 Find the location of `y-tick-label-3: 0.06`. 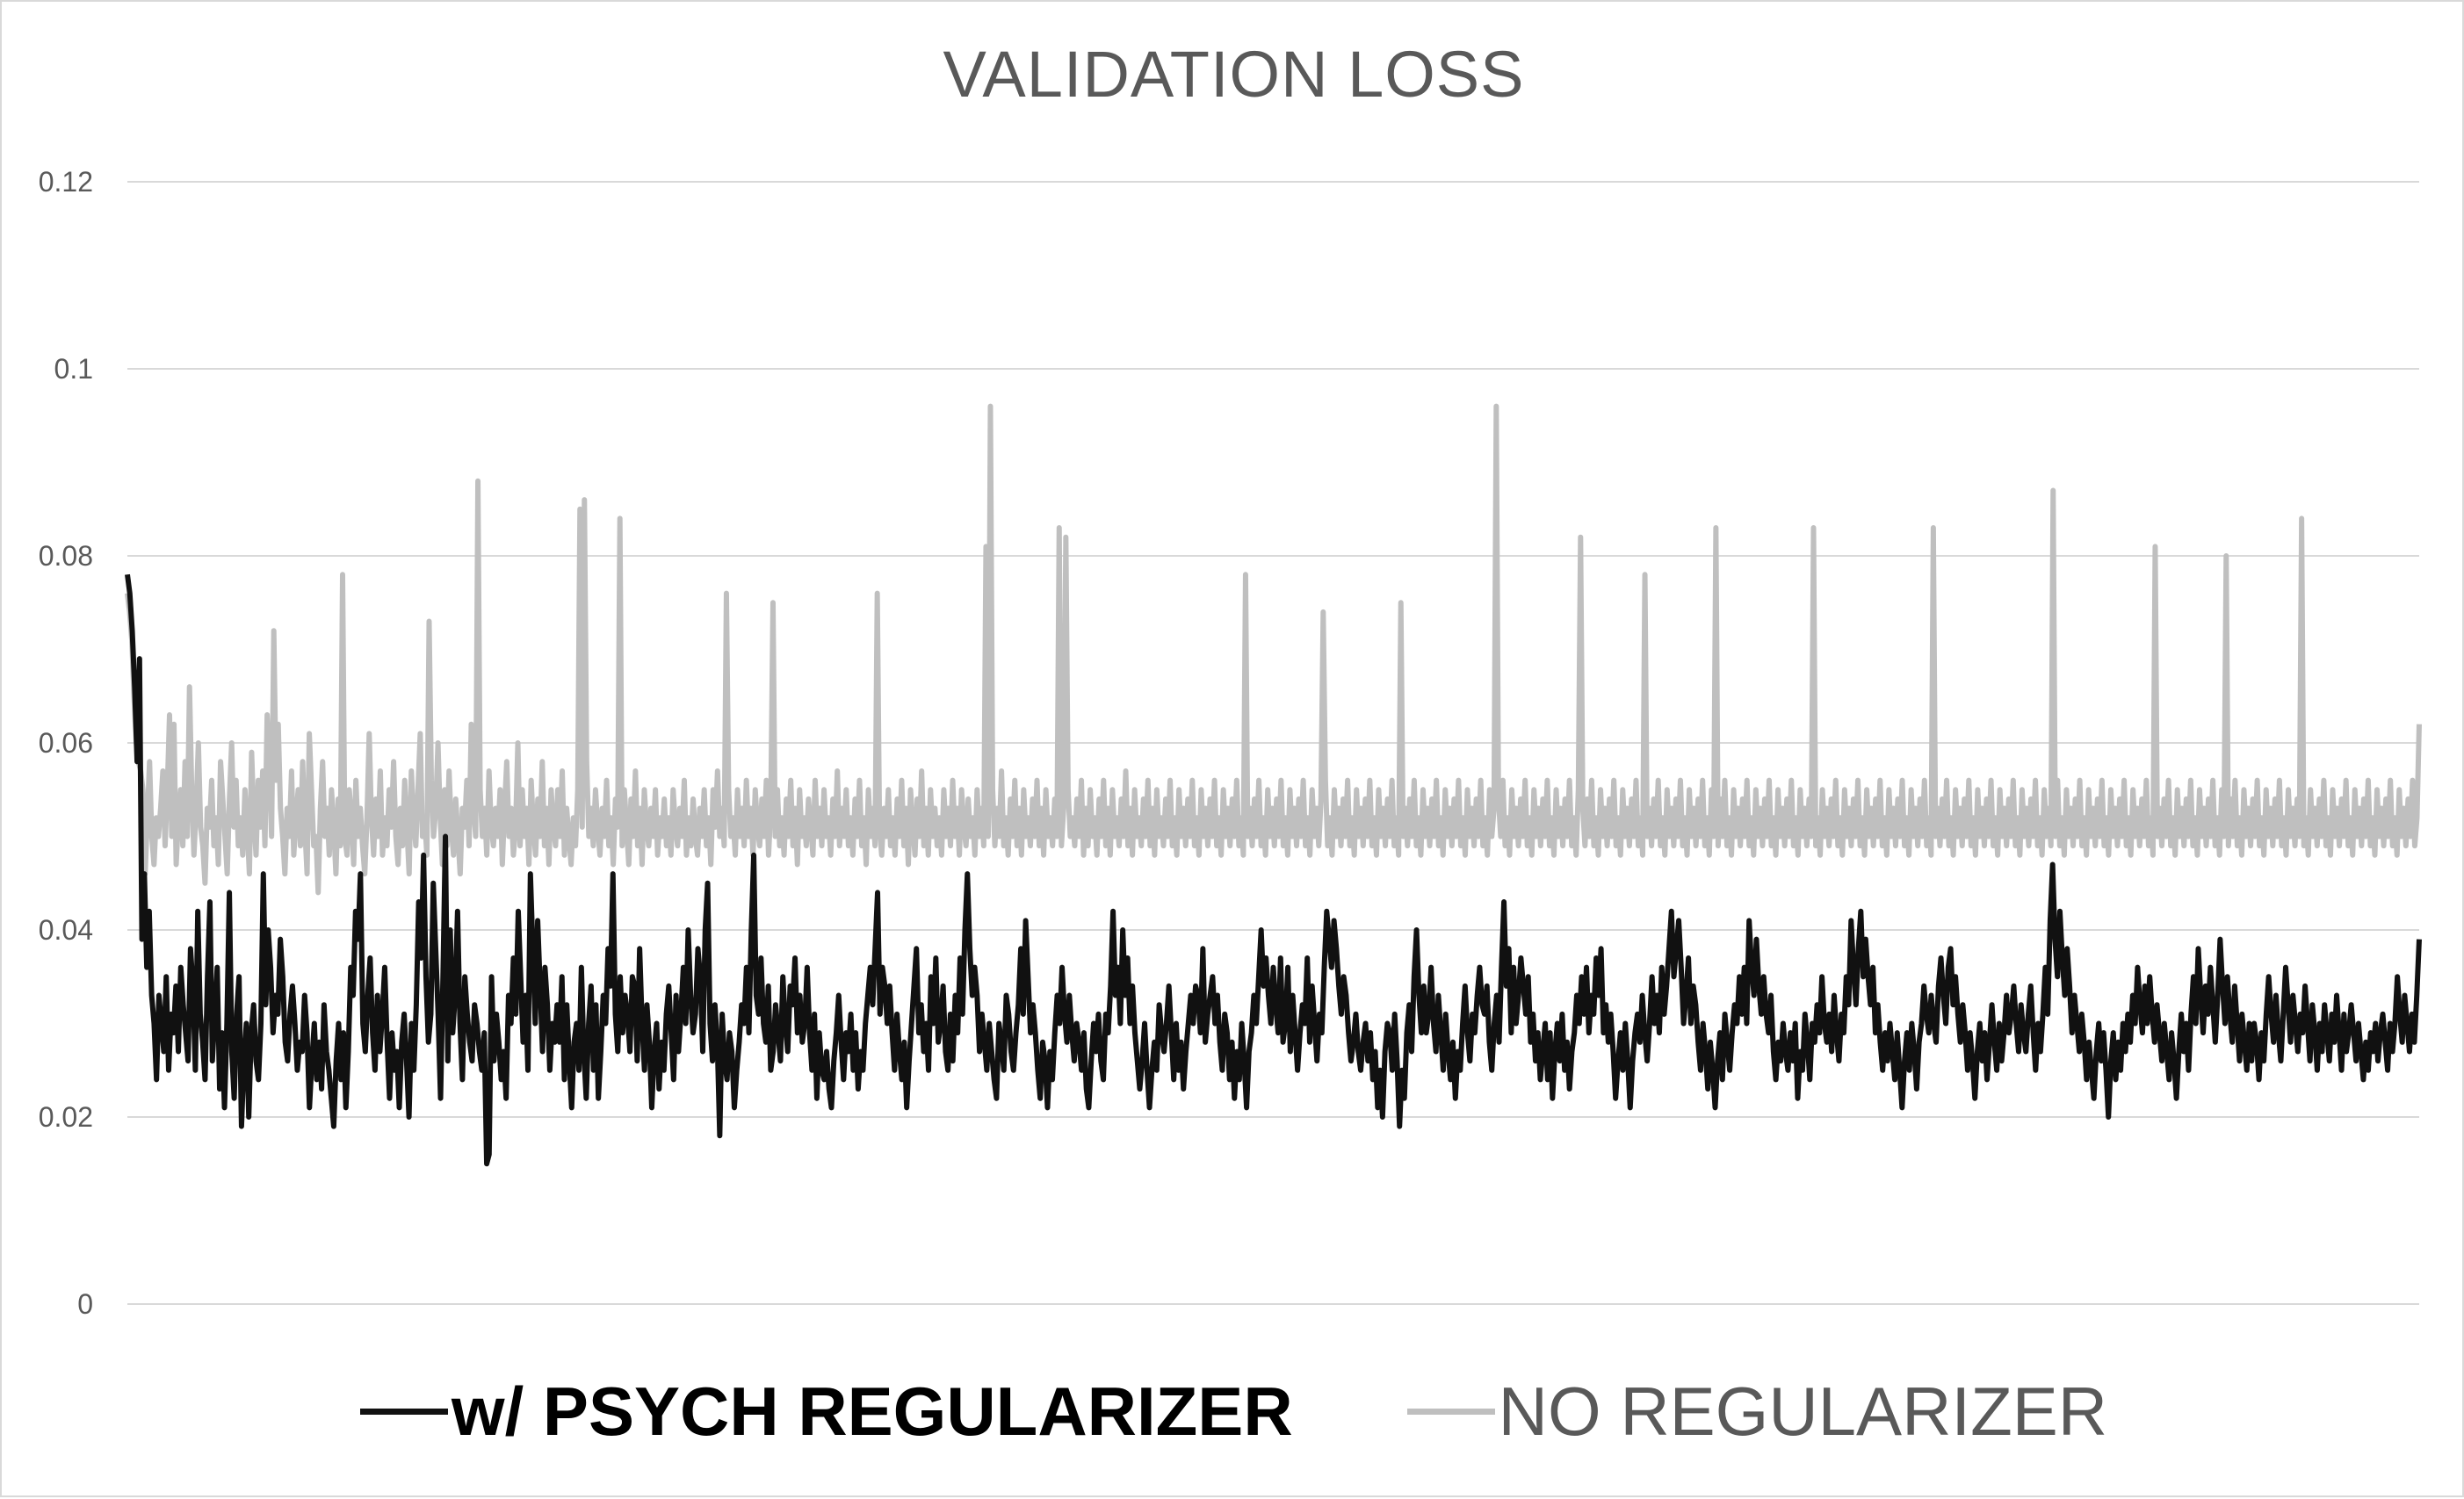

y-tick-label-3: 0.06 is located at coordinates (66, 743).